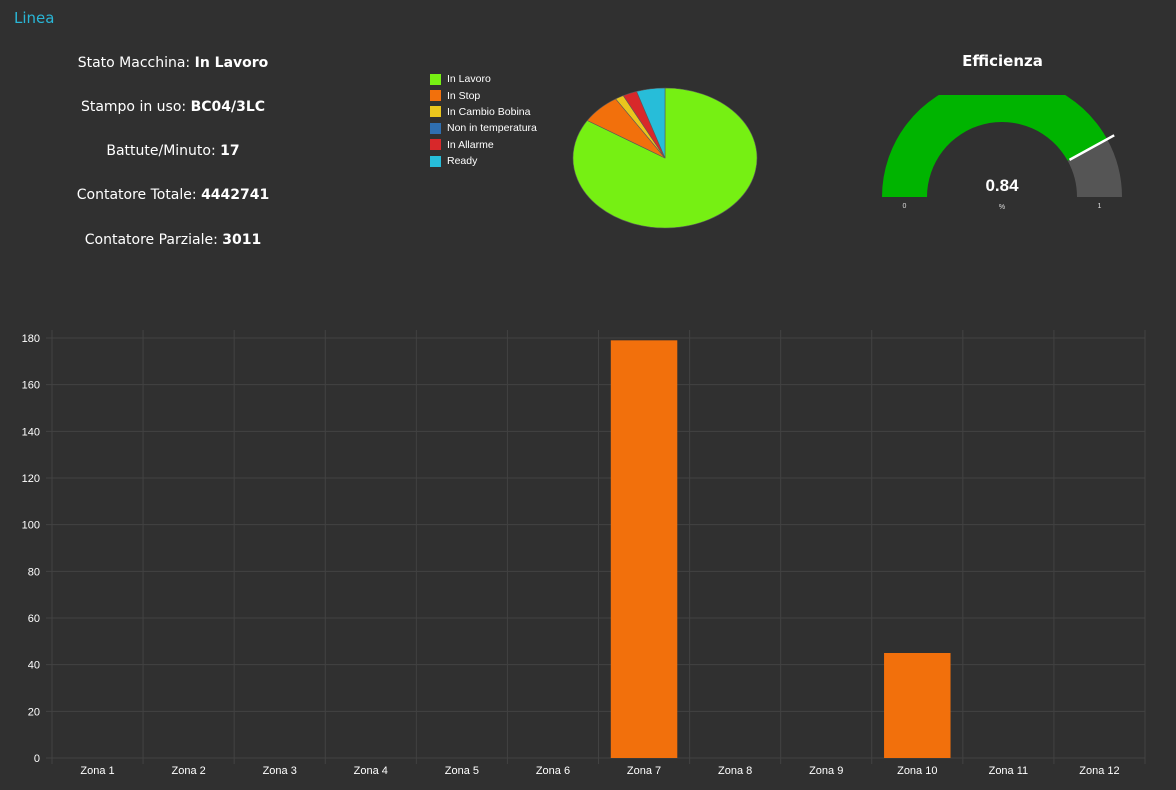  What do you see at coordinates (470, 144) in the screenshot?
I see `legend-label: In Allarme` at bounding box center [470, 144].